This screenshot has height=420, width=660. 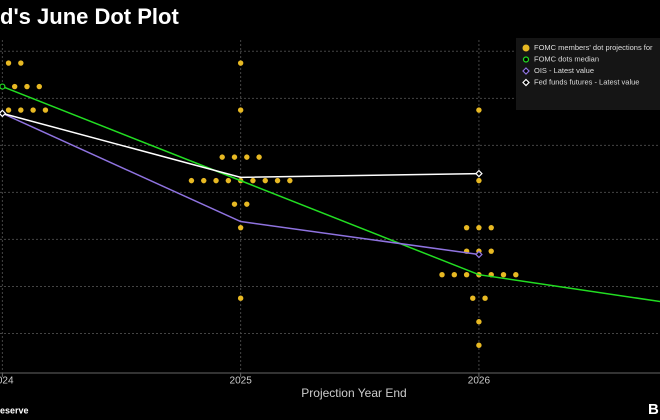 I want to click on line, so click(x=240, y=145).